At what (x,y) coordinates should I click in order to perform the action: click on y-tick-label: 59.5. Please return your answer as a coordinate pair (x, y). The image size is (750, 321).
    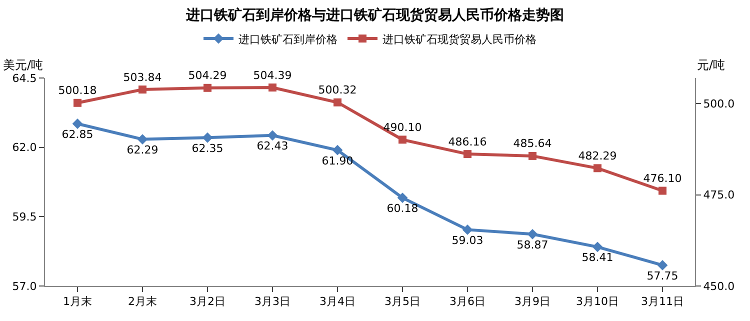
    Looking at the image, I should click on (24, 217).